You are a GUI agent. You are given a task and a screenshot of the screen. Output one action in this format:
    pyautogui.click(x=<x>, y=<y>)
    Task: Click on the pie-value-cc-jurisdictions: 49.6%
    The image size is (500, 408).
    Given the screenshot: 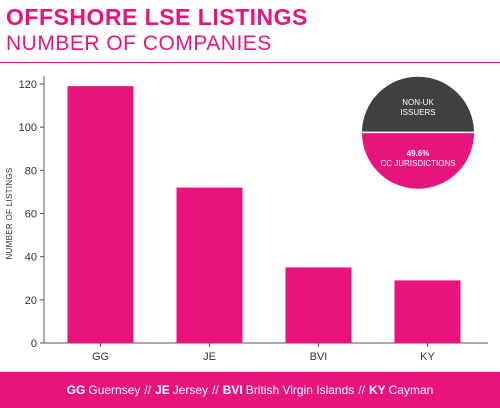 What is the action you would take?
    pyautogui.click(x=418, y=153)
    